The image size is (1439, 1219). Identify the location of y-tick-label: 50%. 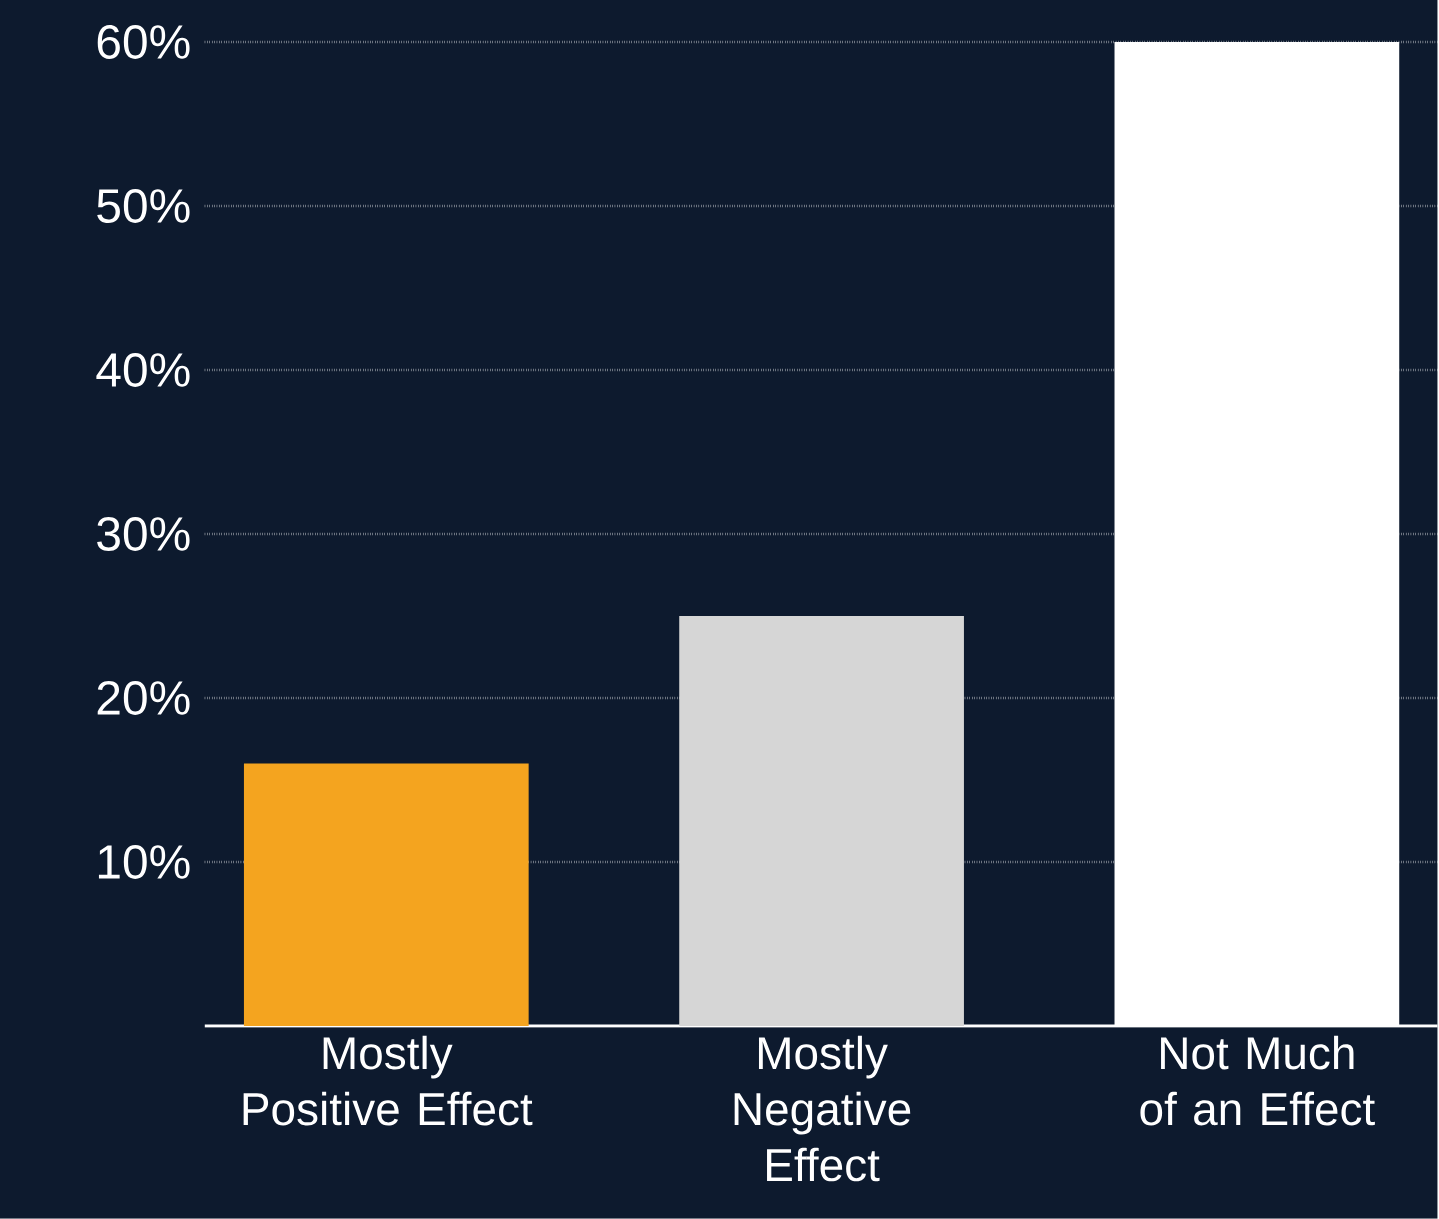
(143, 206).